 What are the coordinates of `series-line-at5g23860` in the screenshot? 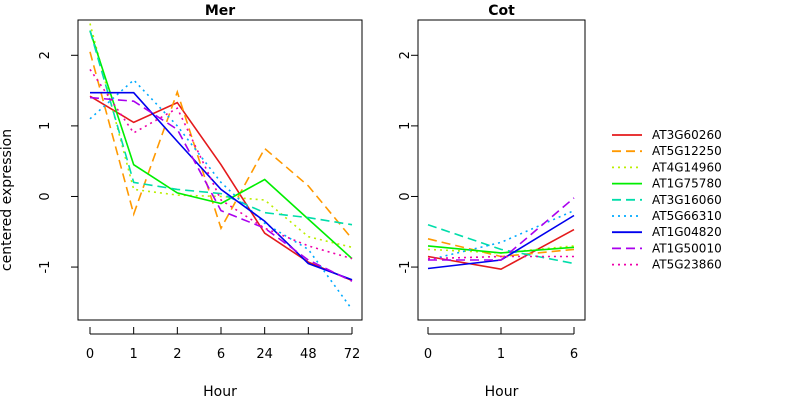 It's located at (500, 257).